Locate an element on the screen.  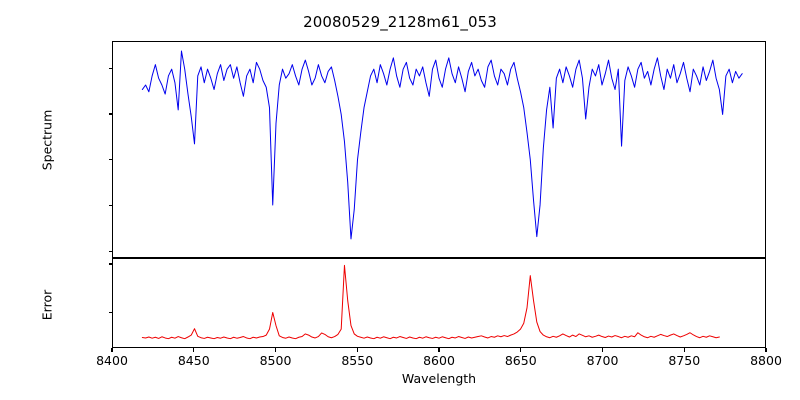
x-axis-label: Wavelength is located at coordinates (439, 378).